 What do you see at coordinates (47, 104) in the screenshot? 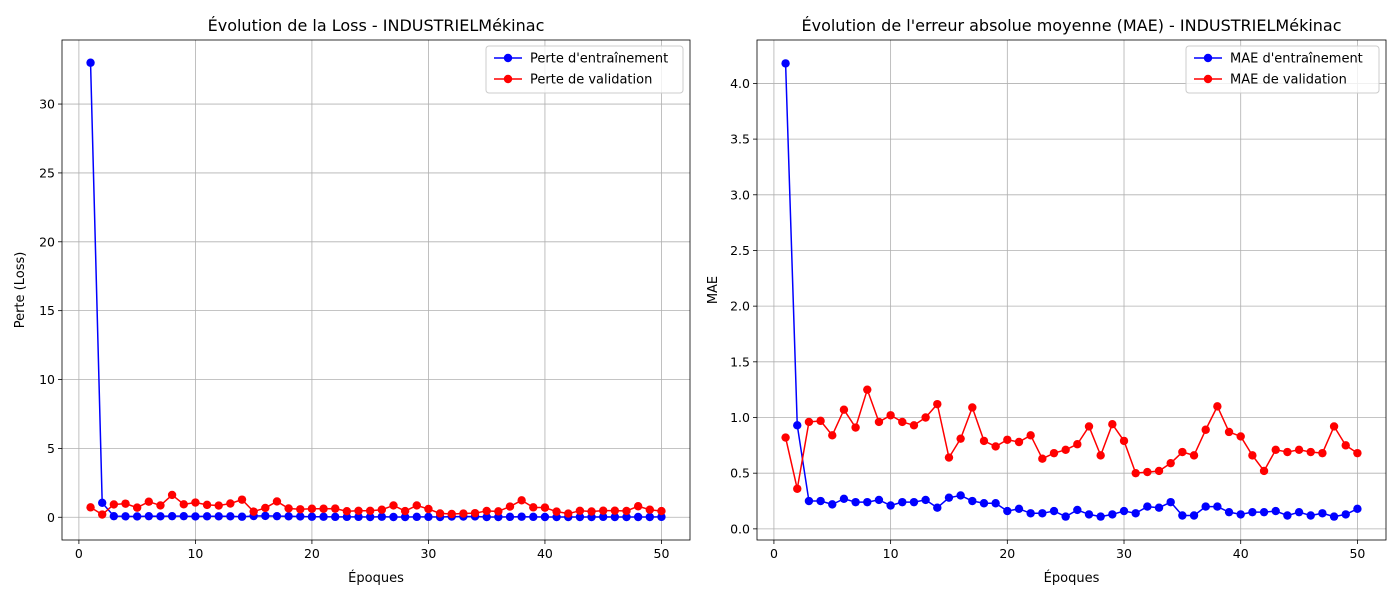
I see `y-tick-label: 30` at bounding box center [47, 104].